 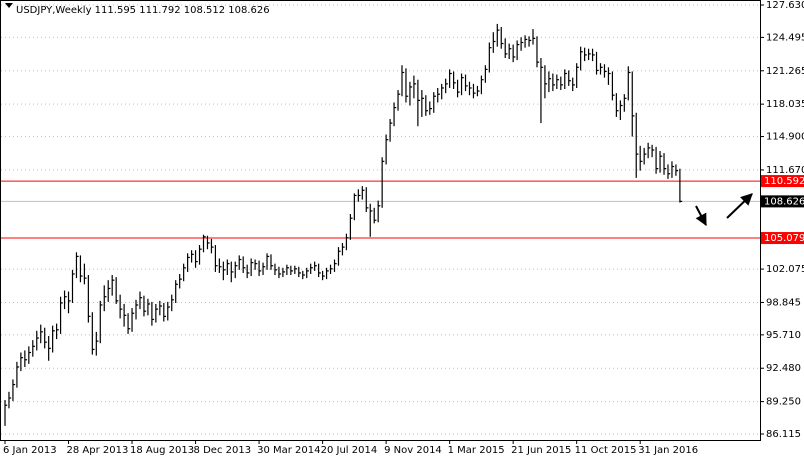 I want to click on x-tick-label: 18 Aug 2013, so click(x=162, y=450).